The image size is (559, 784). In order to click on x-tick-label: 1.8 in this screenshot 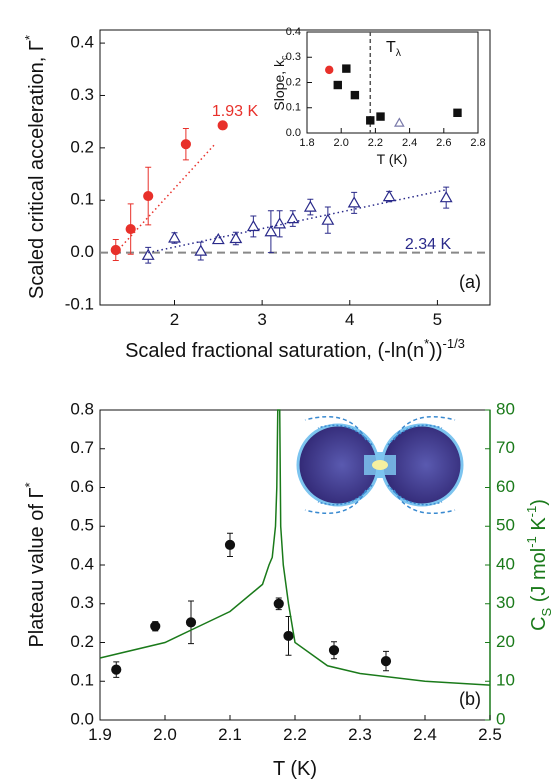, I will do `click(306, 143)`.